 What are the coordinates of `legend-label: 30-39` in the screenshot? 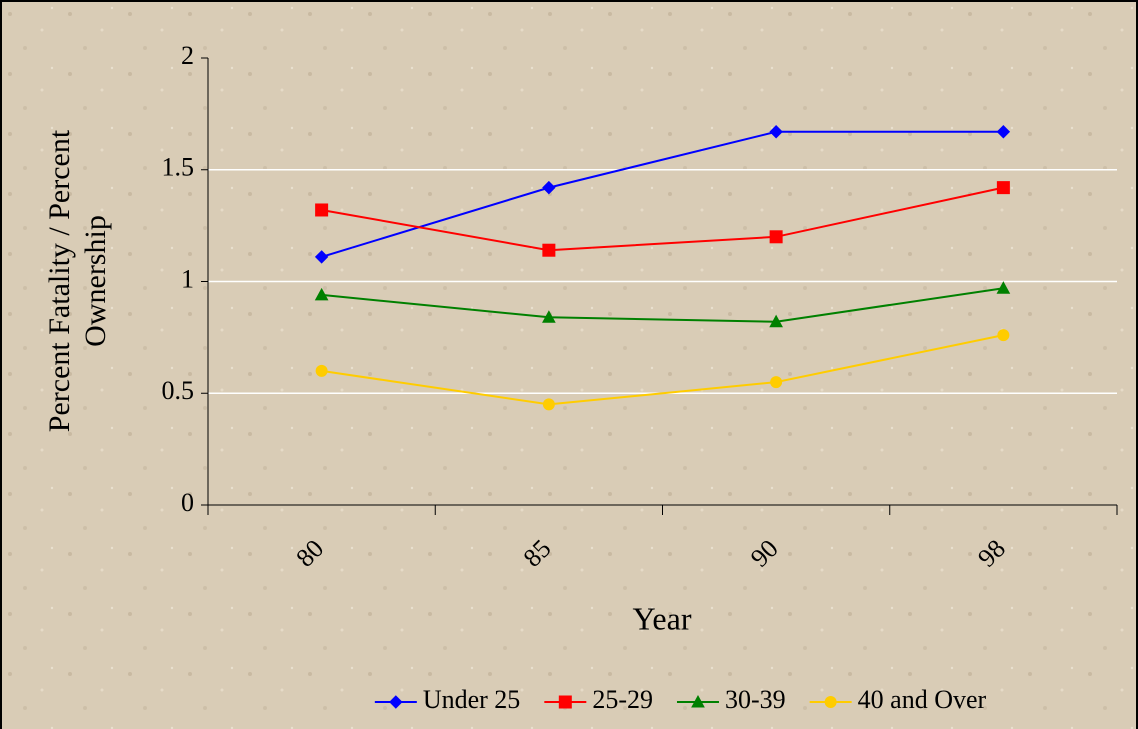 It's located at (755, 699).